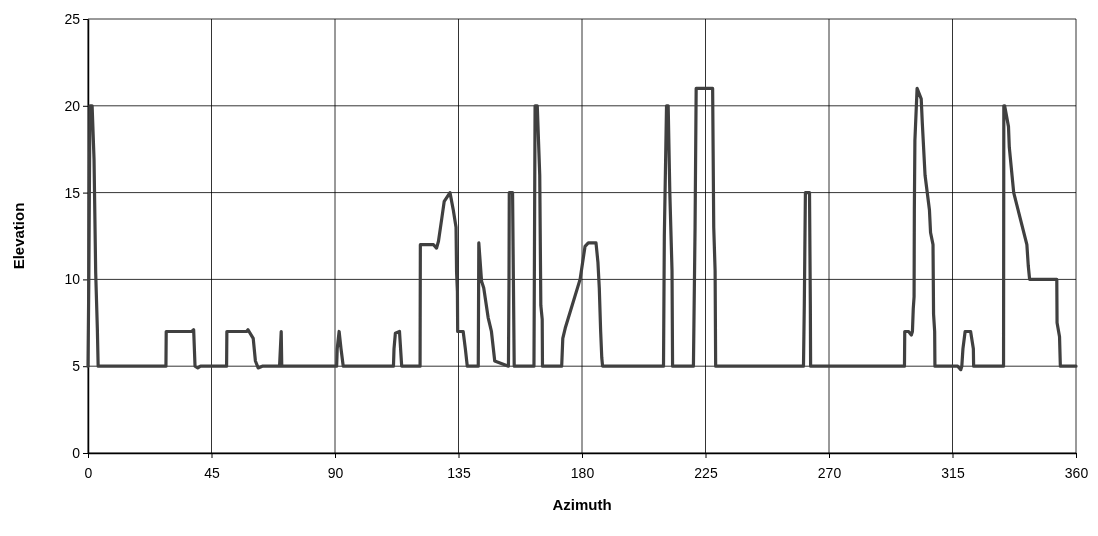 This screenshot has width=1098, height=536. I want to click on x-tick-label: 360, so click(1076, 472).